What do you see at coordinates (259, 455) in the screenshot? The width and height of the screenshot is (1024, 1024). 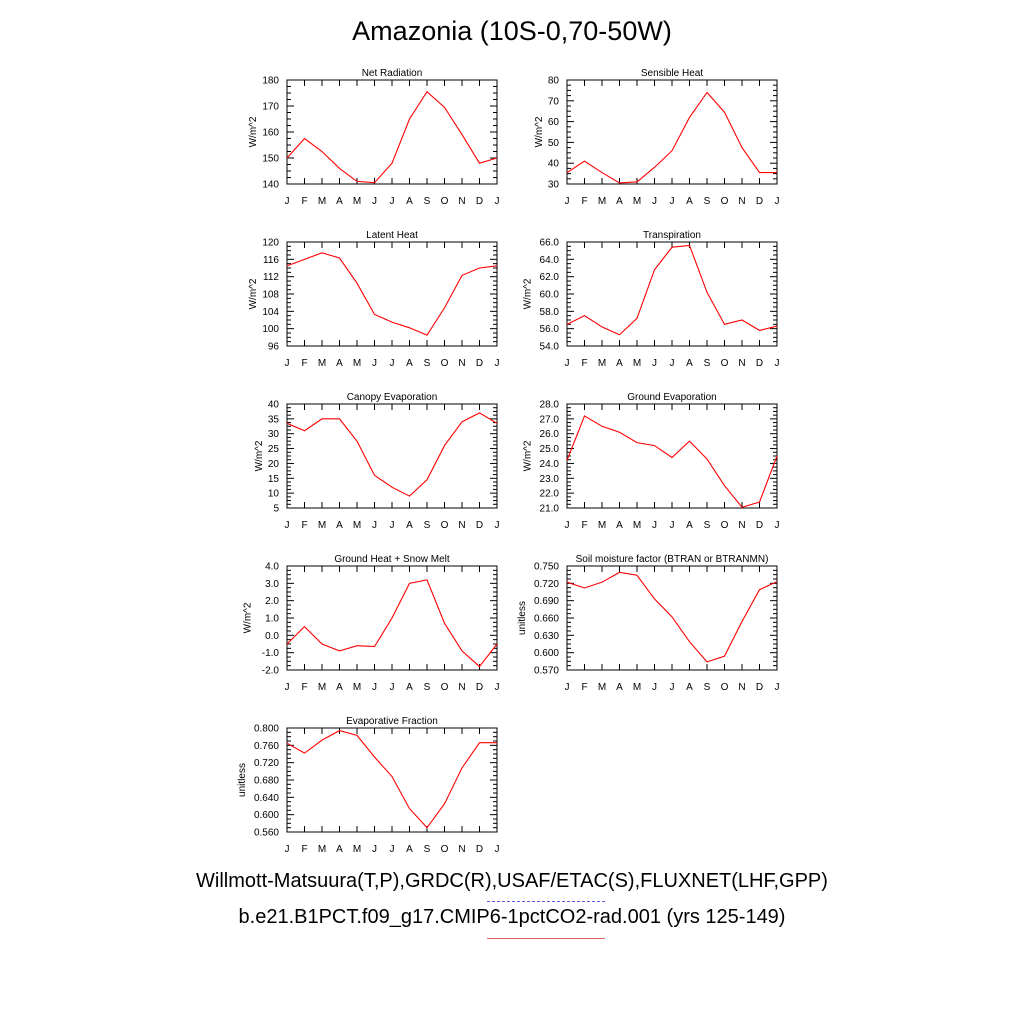 I see `y-axis-label: W/m^2` at bounding box center [259, 455].